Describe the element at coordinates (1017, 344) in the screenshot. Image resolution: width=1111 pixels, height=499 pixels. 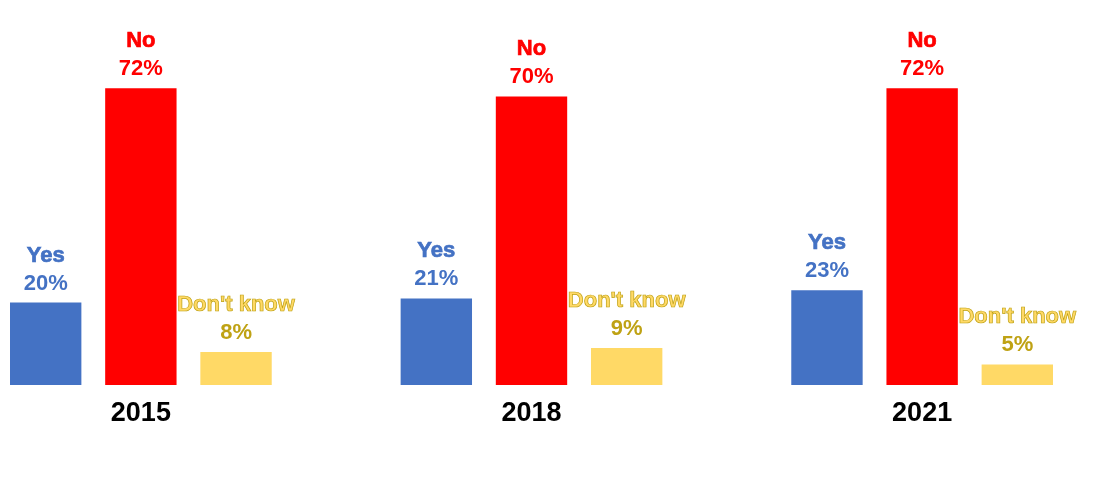
I see `data-label: 5%` at that location.